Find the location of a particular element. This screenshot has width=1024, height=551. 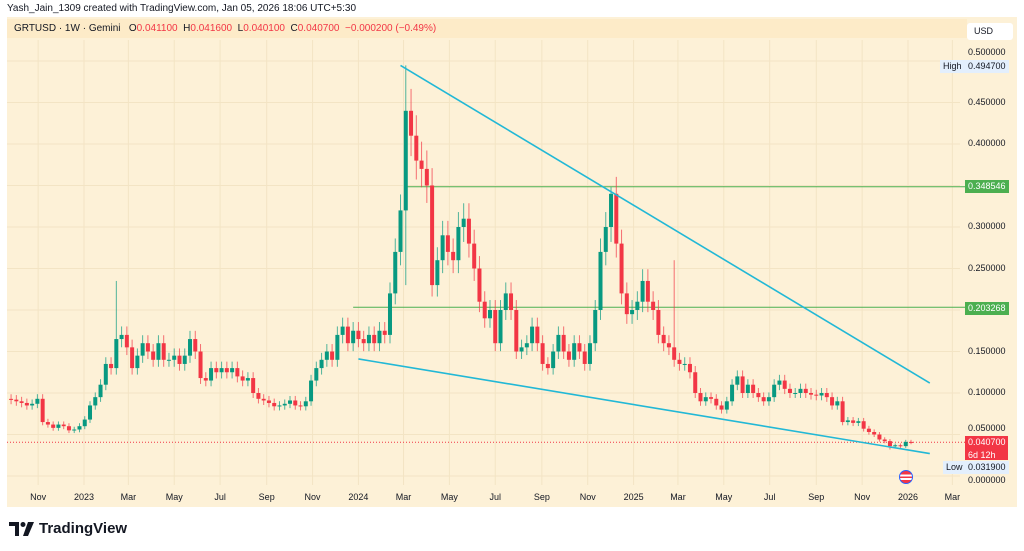

last-price: 0.040700 is located at coordinates (987, 442).